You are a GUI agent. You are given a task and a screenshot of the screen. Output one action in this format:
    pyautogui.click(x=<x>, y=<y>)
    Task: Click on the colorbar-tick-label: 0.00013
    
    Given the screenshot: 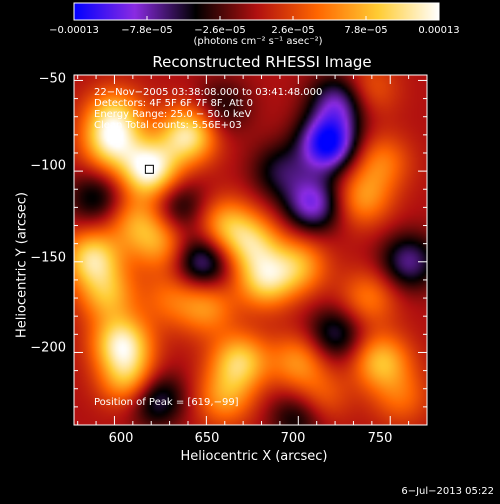 What is the action you would take?
    pyautogui.click(x=439, y=30)
    